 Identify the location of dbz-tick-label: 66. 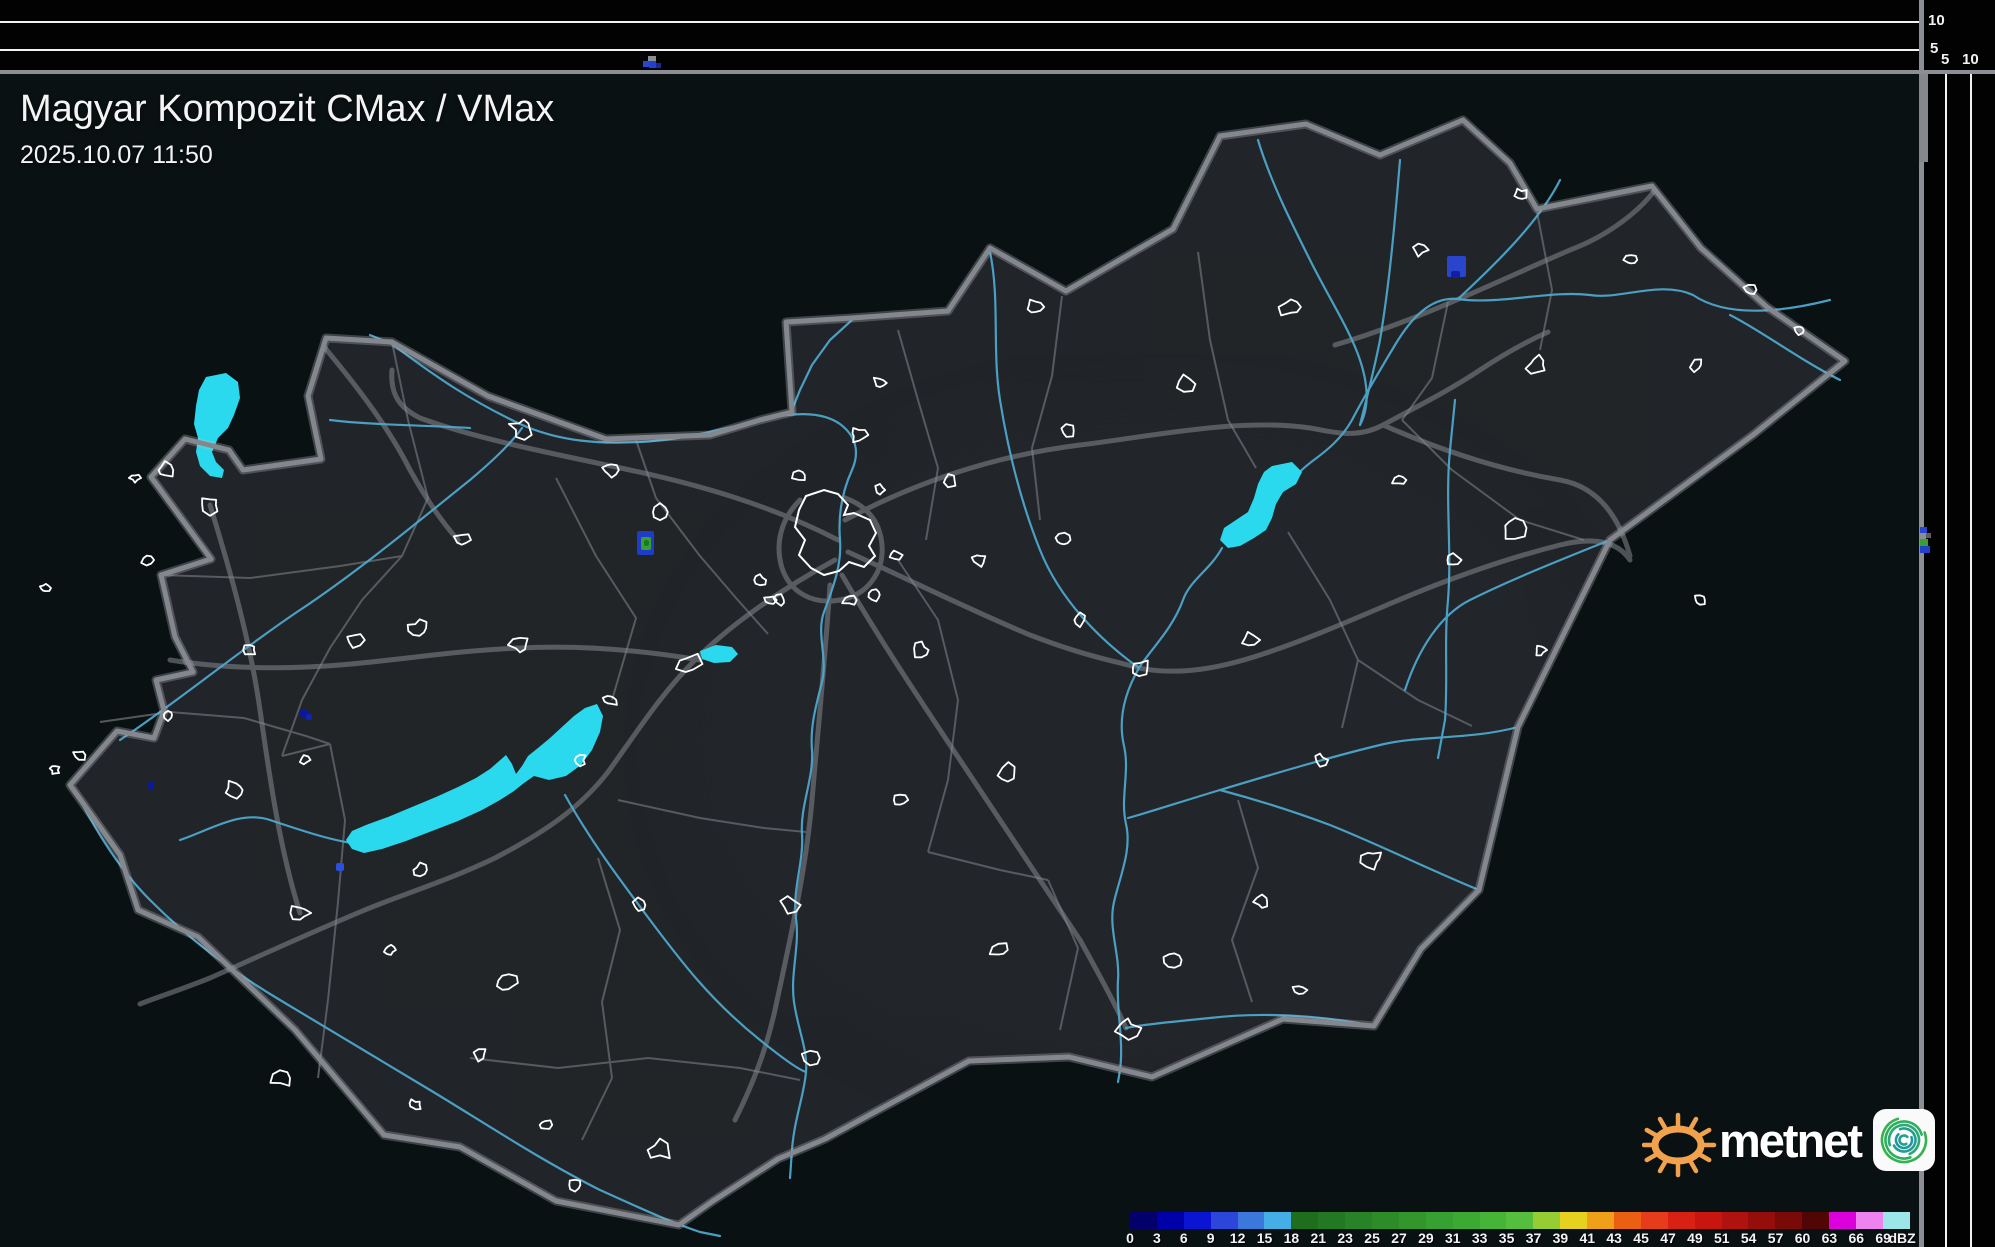
(1856, 1238).